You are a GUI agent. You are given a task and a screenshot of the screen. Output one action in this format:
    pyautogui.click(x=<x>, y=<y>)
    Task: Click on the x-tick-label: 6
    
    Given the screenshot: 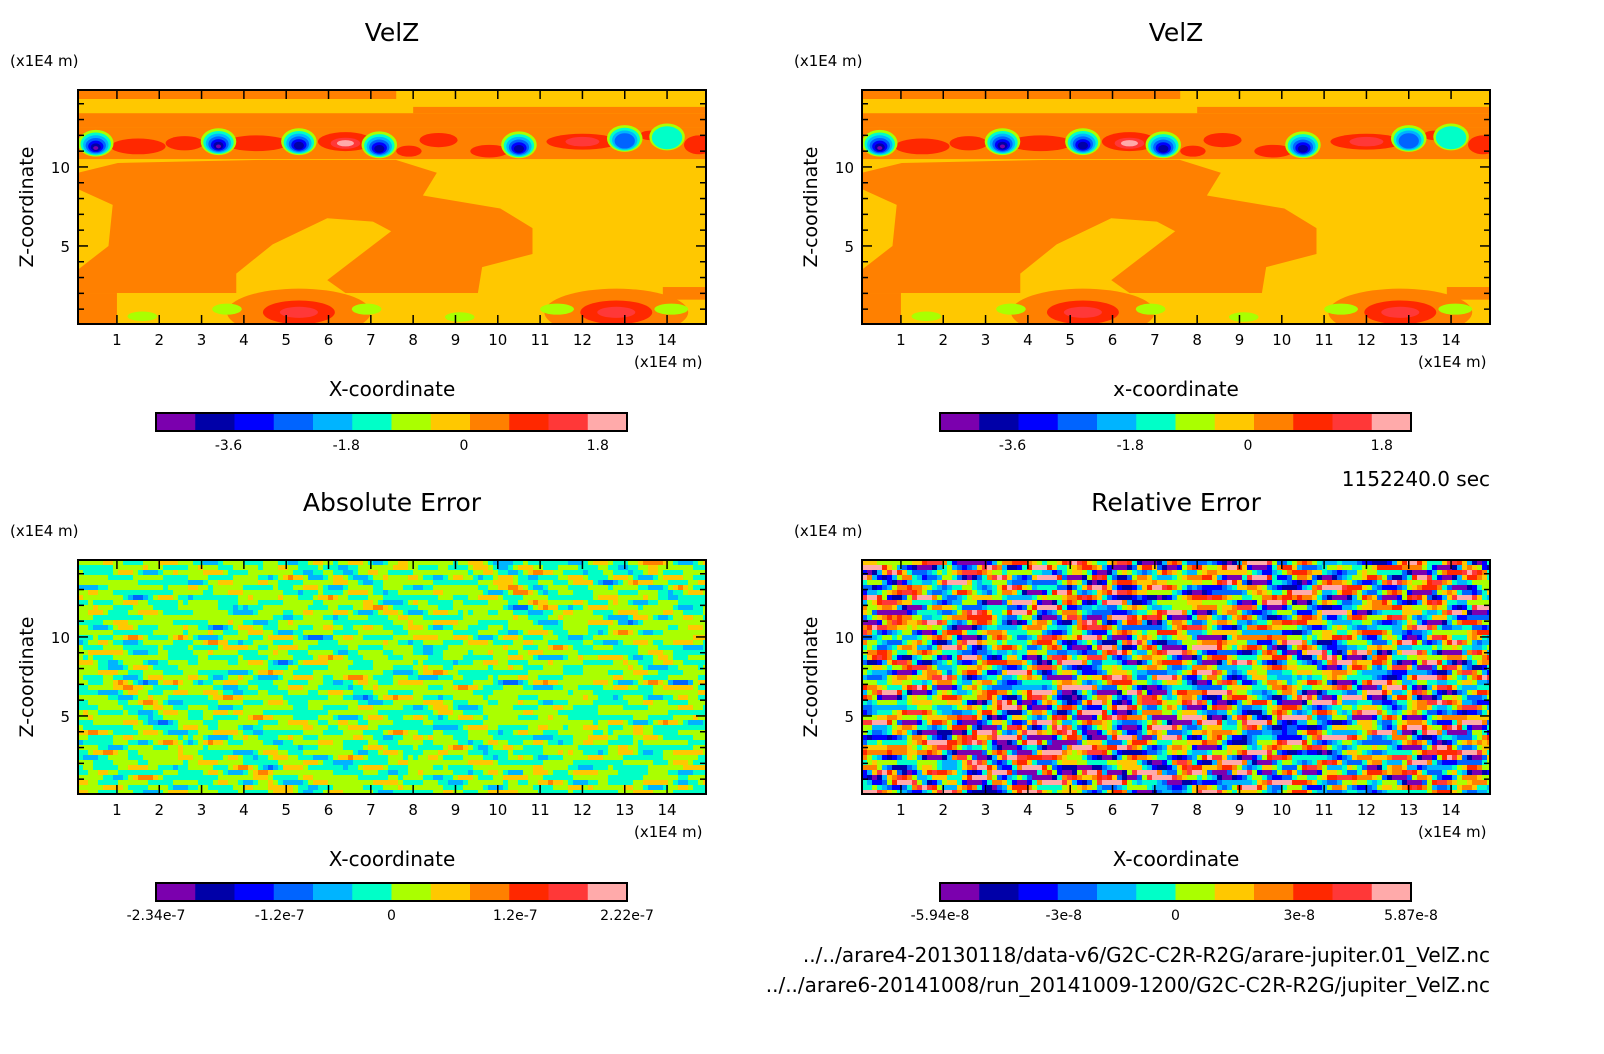 What is the action you would take?
    pyautogui.click(x=329, y=340)
    